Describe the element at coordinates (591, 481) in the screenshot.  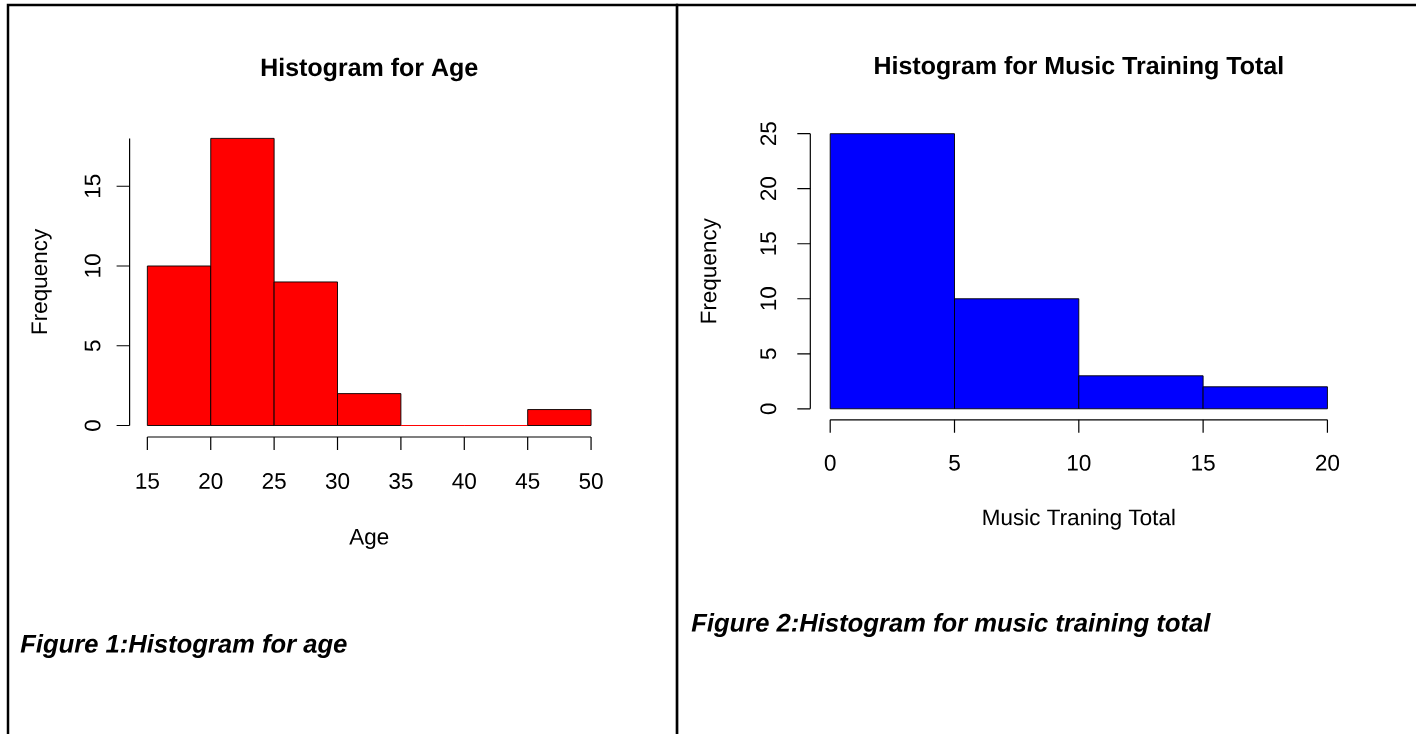
I see `x-tick-label: 50` at that location.